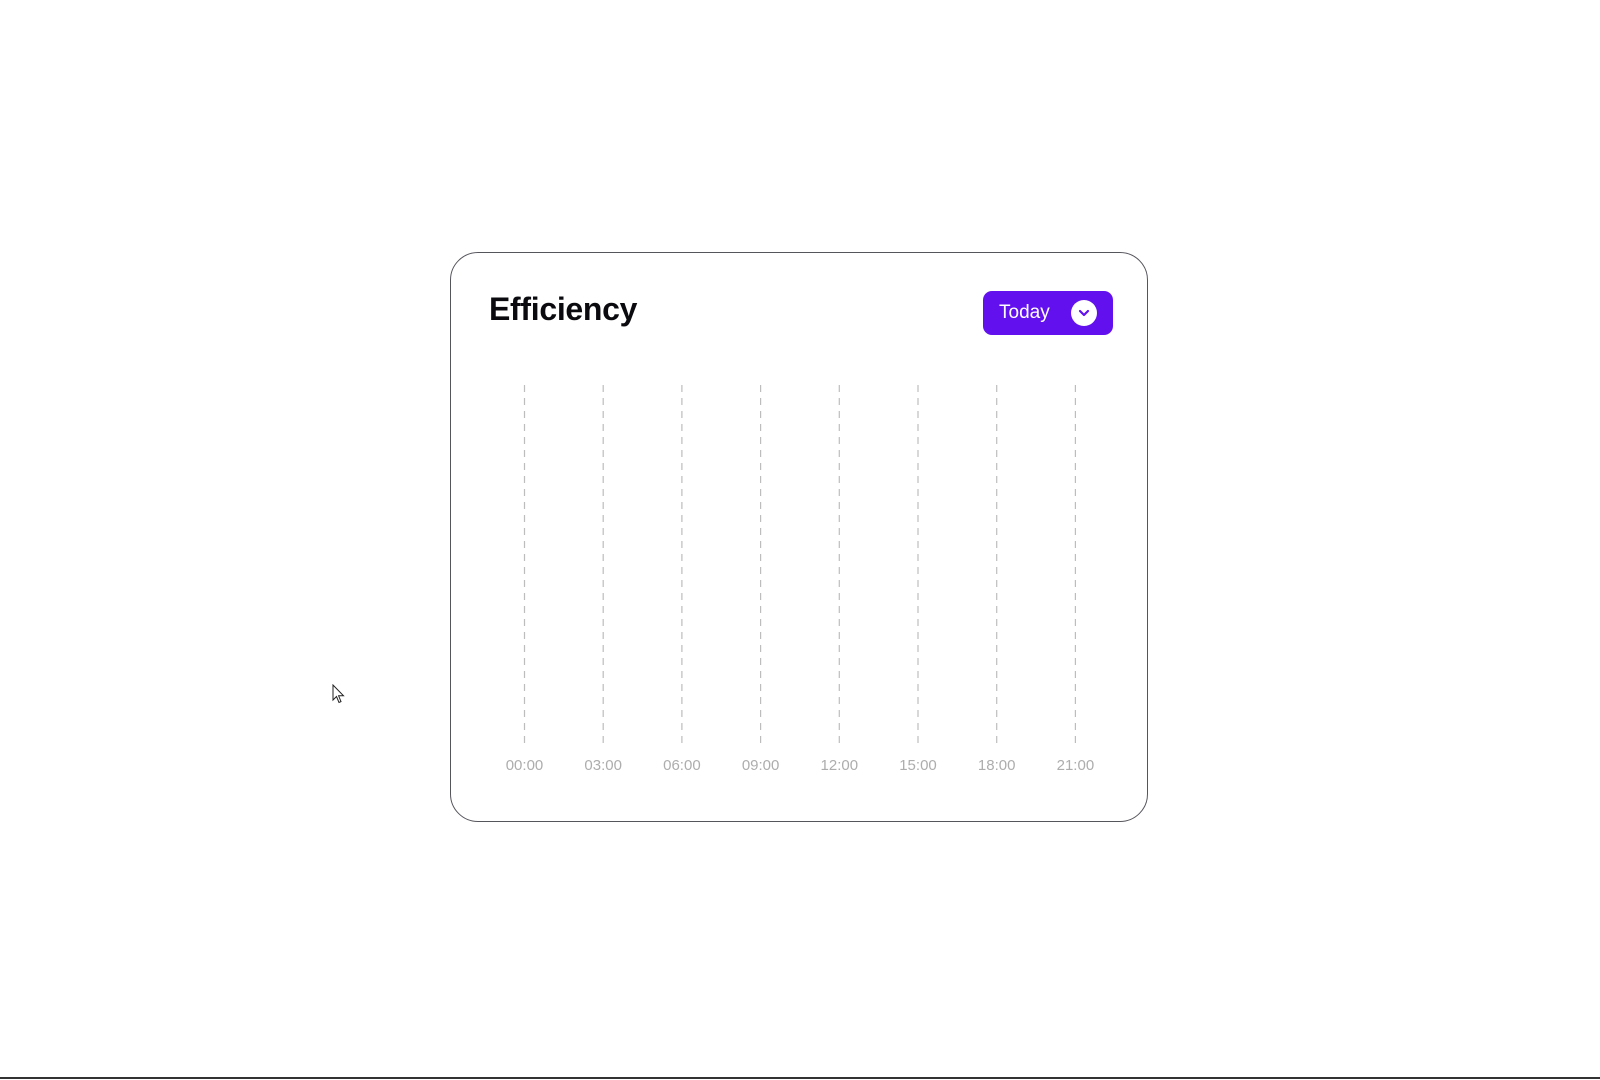 The image size is (1600, 1080). Describe the element at coordinates (918, 765) in the screenshot. I see `x-tick-label: 15:00` at that location.